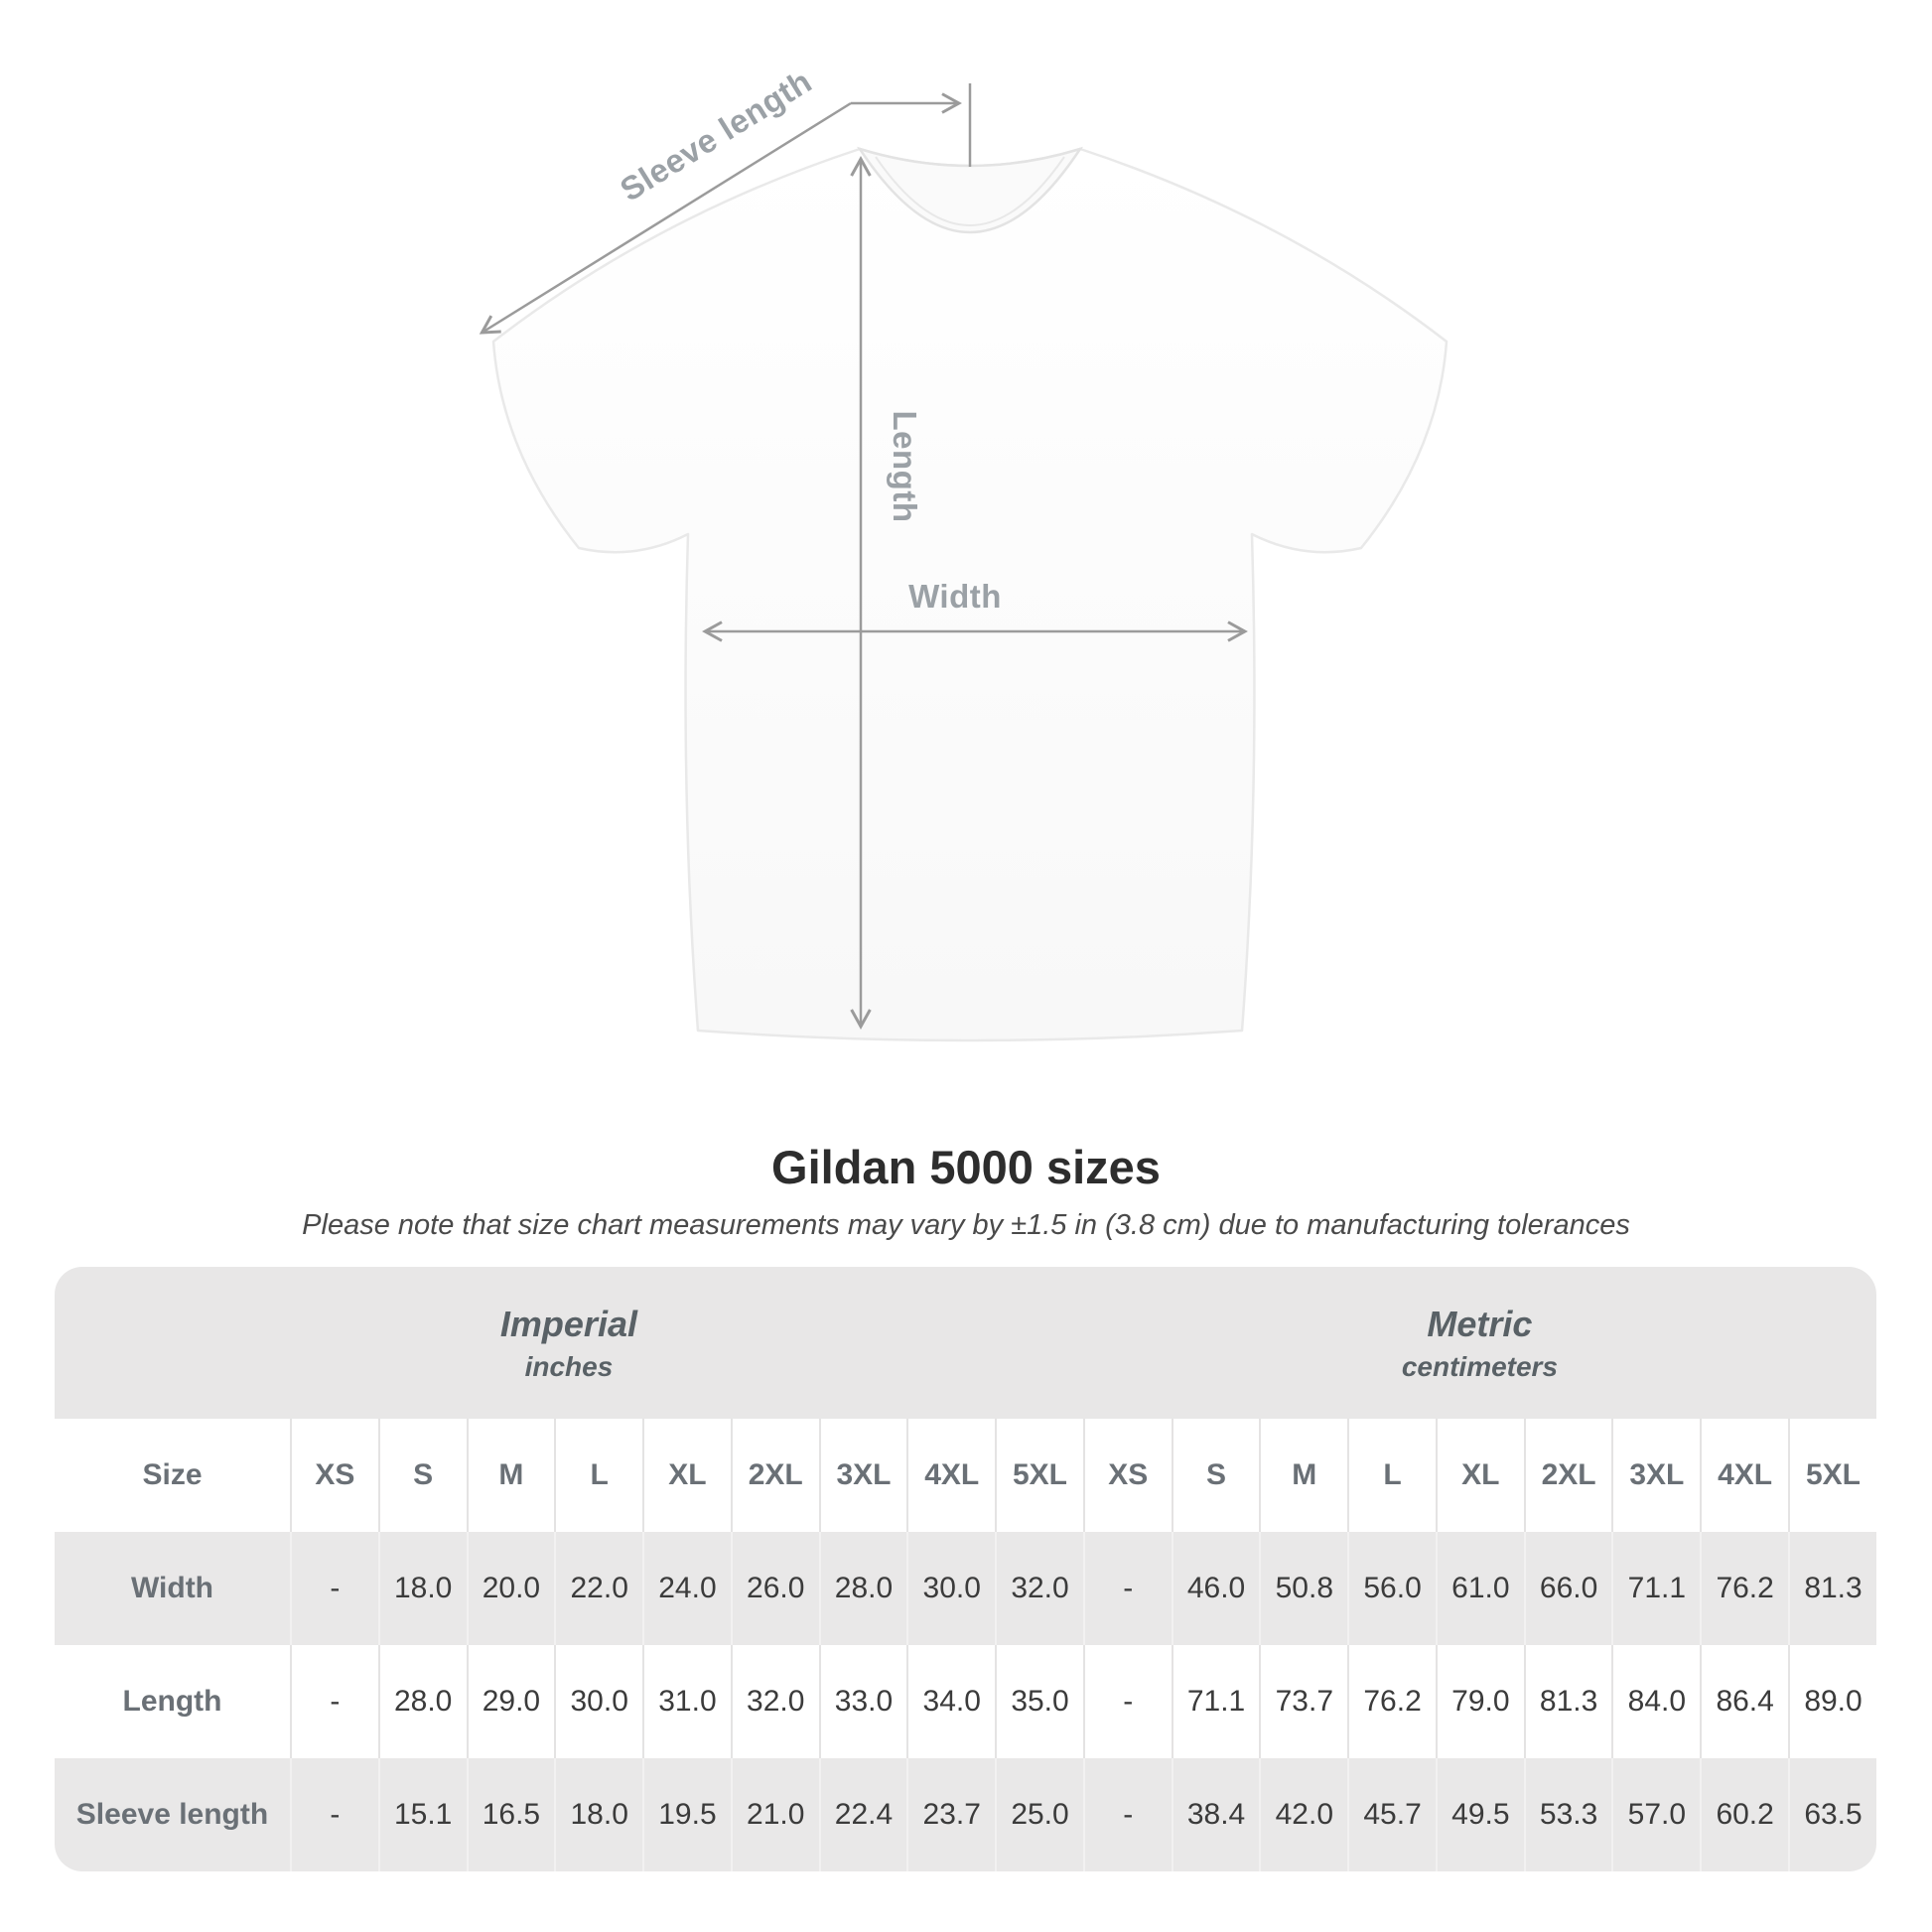  What do you see at coordinates (1303, 1815) in the screenshot?
I see `cell-value: 42.0` at bounding box center [1303, 1815].